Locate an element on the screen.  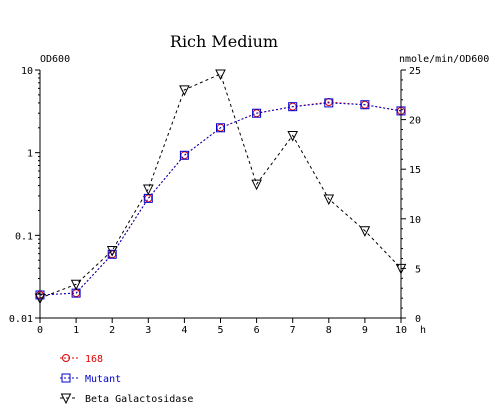
left-tick-label: 10 is located at coordinates (27, 71).